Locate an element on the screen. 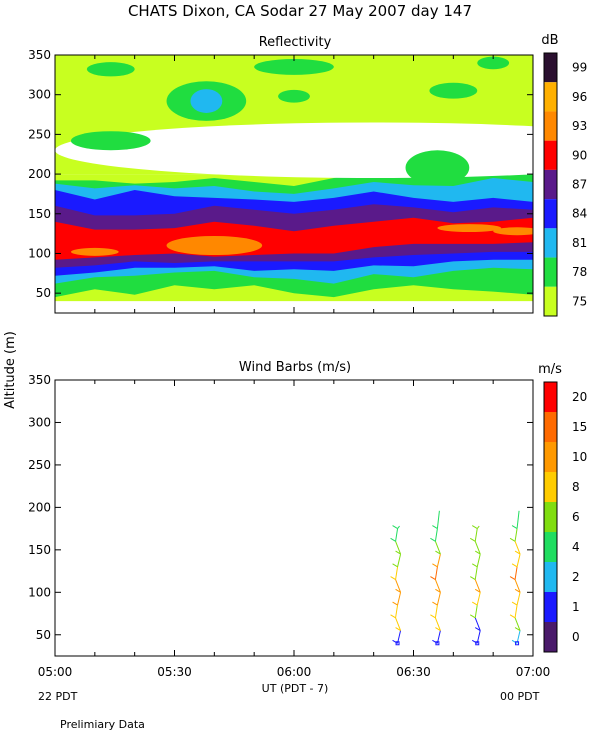  reflectivity-colorbar-label: 93 is located at coordinates (579, 126).